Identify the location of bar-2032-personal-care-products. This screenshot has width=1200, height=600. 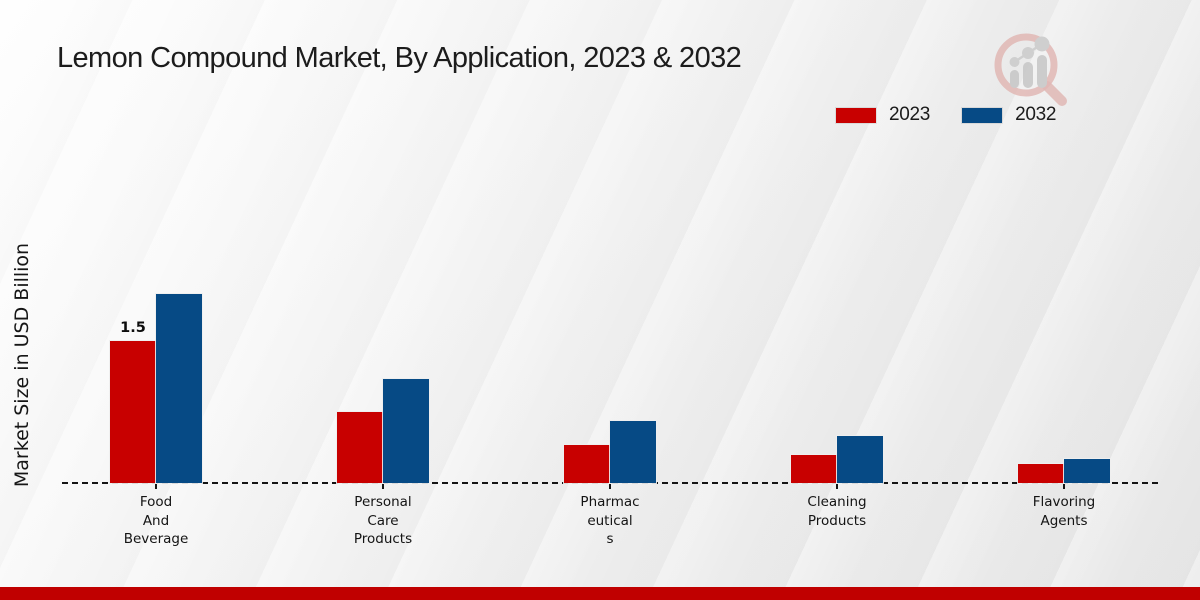
(406, 431).